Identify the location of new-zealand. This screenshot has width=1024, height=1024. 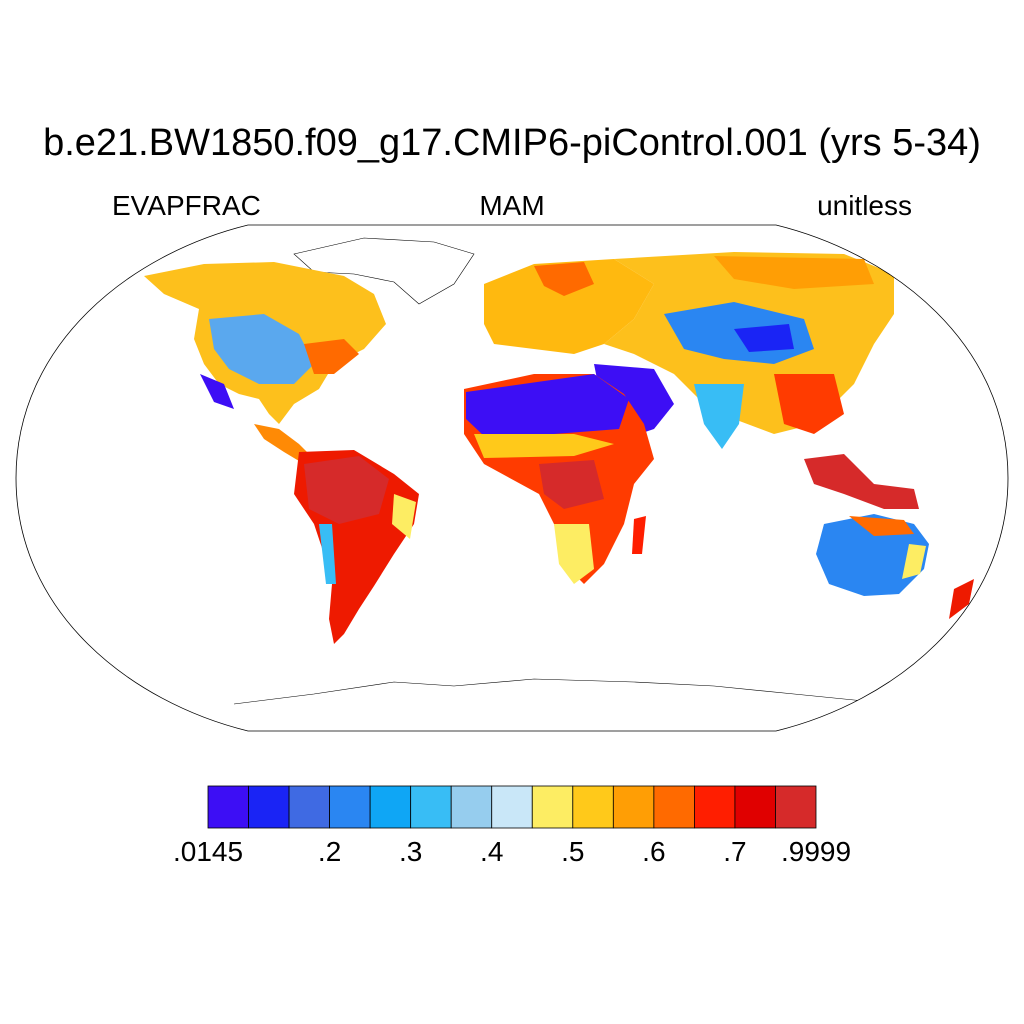
(961, 599).